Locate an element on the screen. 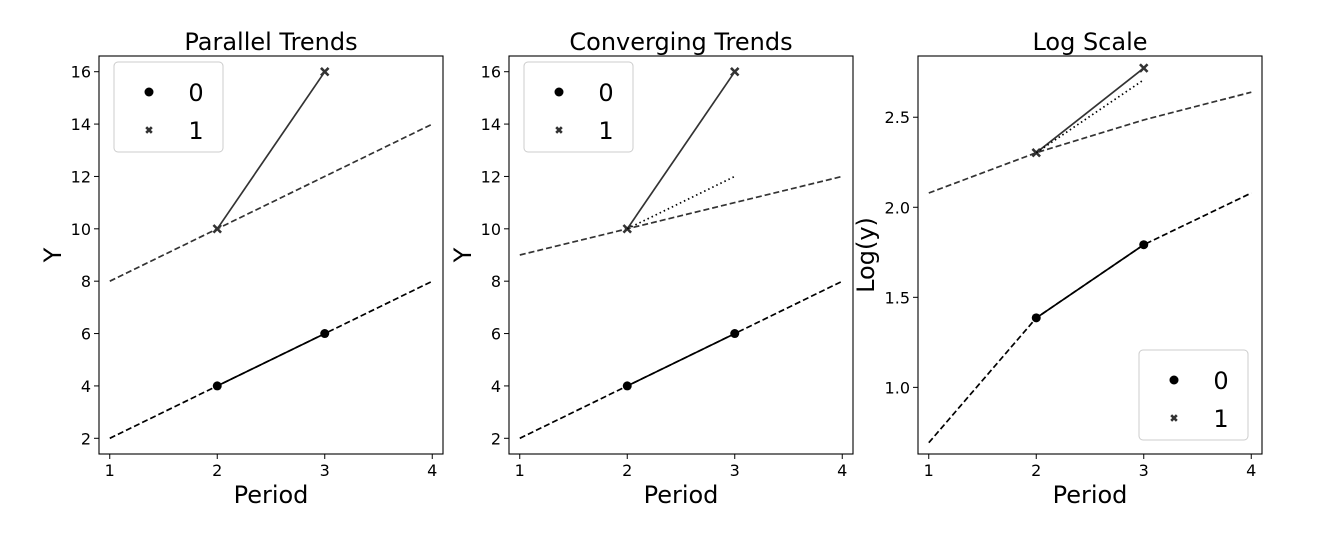 The width and height of the screenshot is (1336, 540). y-tick-label: 2.0 is located at coordinates (897, 207).